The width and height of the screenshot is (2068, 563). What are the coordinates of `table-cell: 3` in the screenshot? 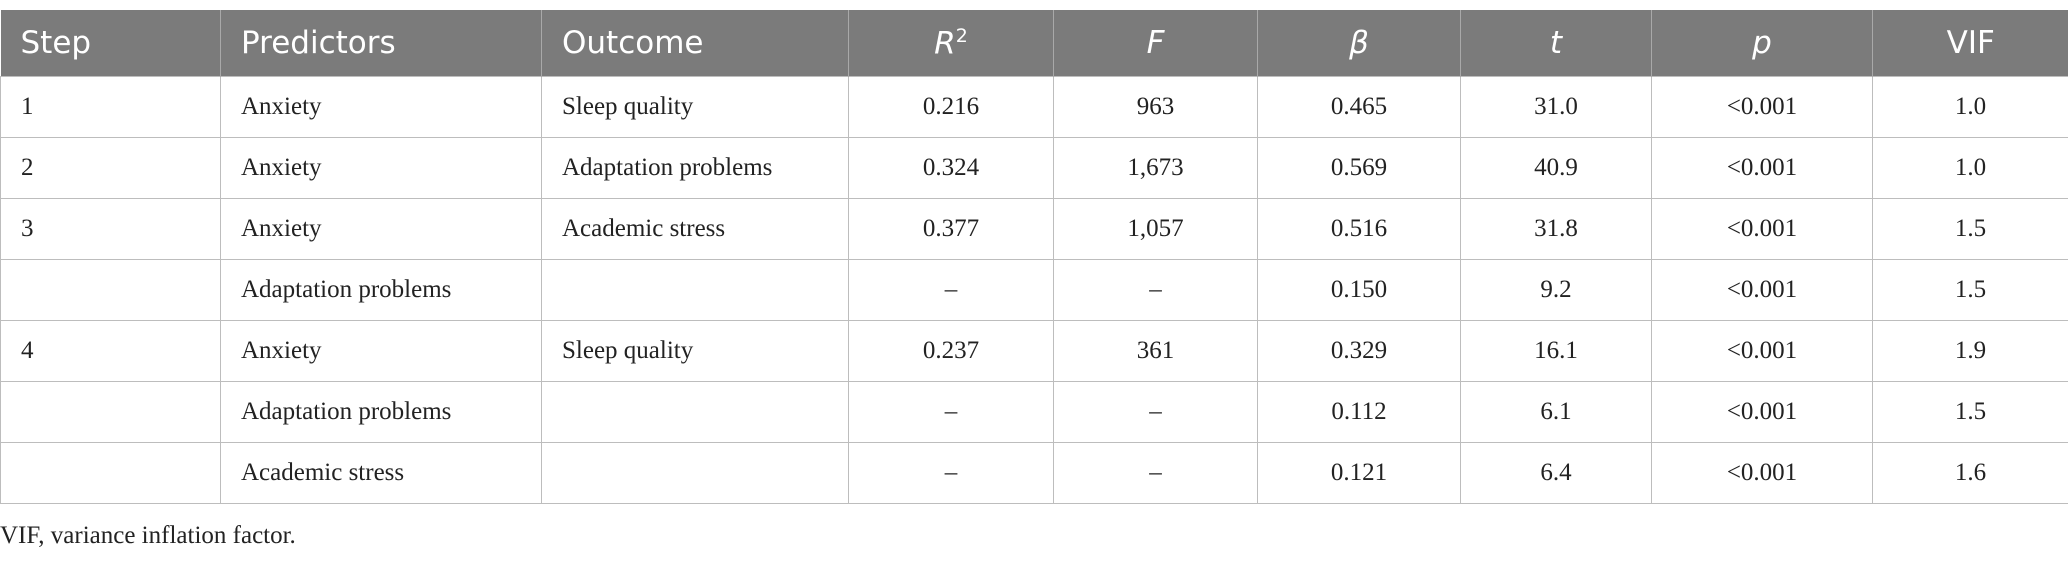 It's located at (110, 229).